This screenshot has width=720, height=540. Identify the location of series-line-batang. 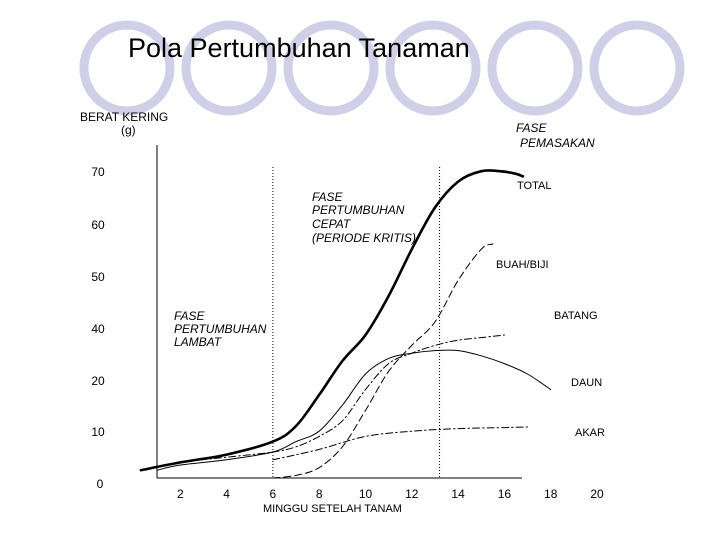
(330, 401).